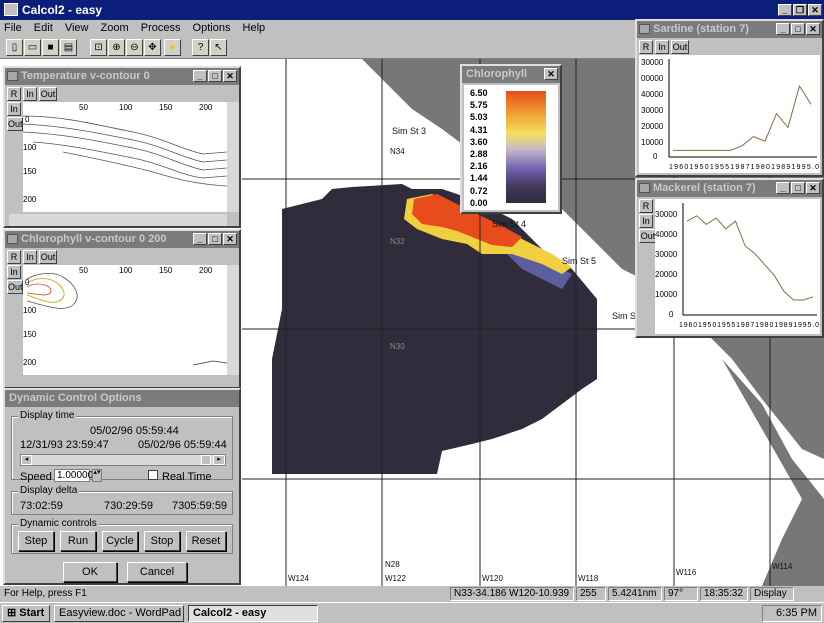  I want to click on window-icon, so click(644, 188).